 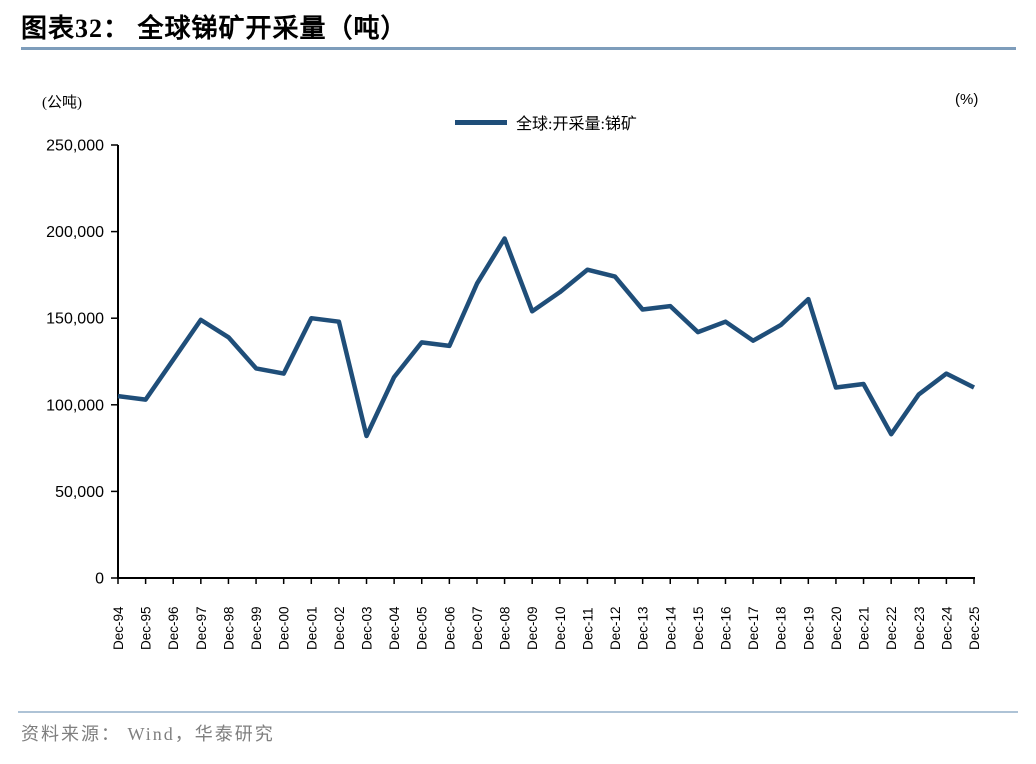 I want to click on x-tick-label: Dec-20, so click(x=836, y=628).